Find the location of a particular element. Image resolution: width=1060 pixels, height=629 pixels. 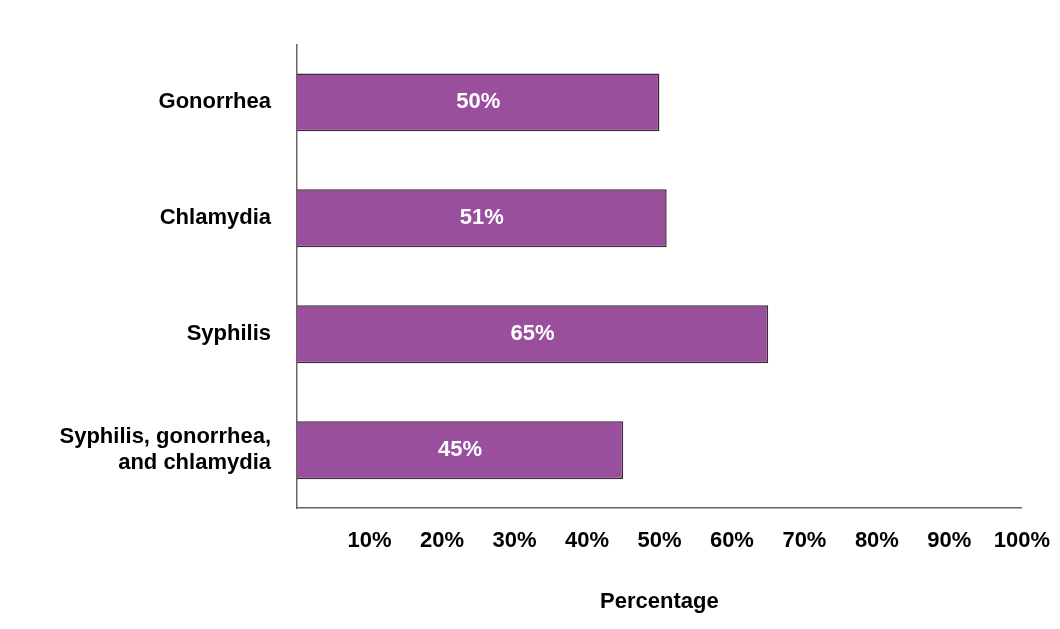

y-tick-label: Chlamydia is located at coordinates (215, 217).